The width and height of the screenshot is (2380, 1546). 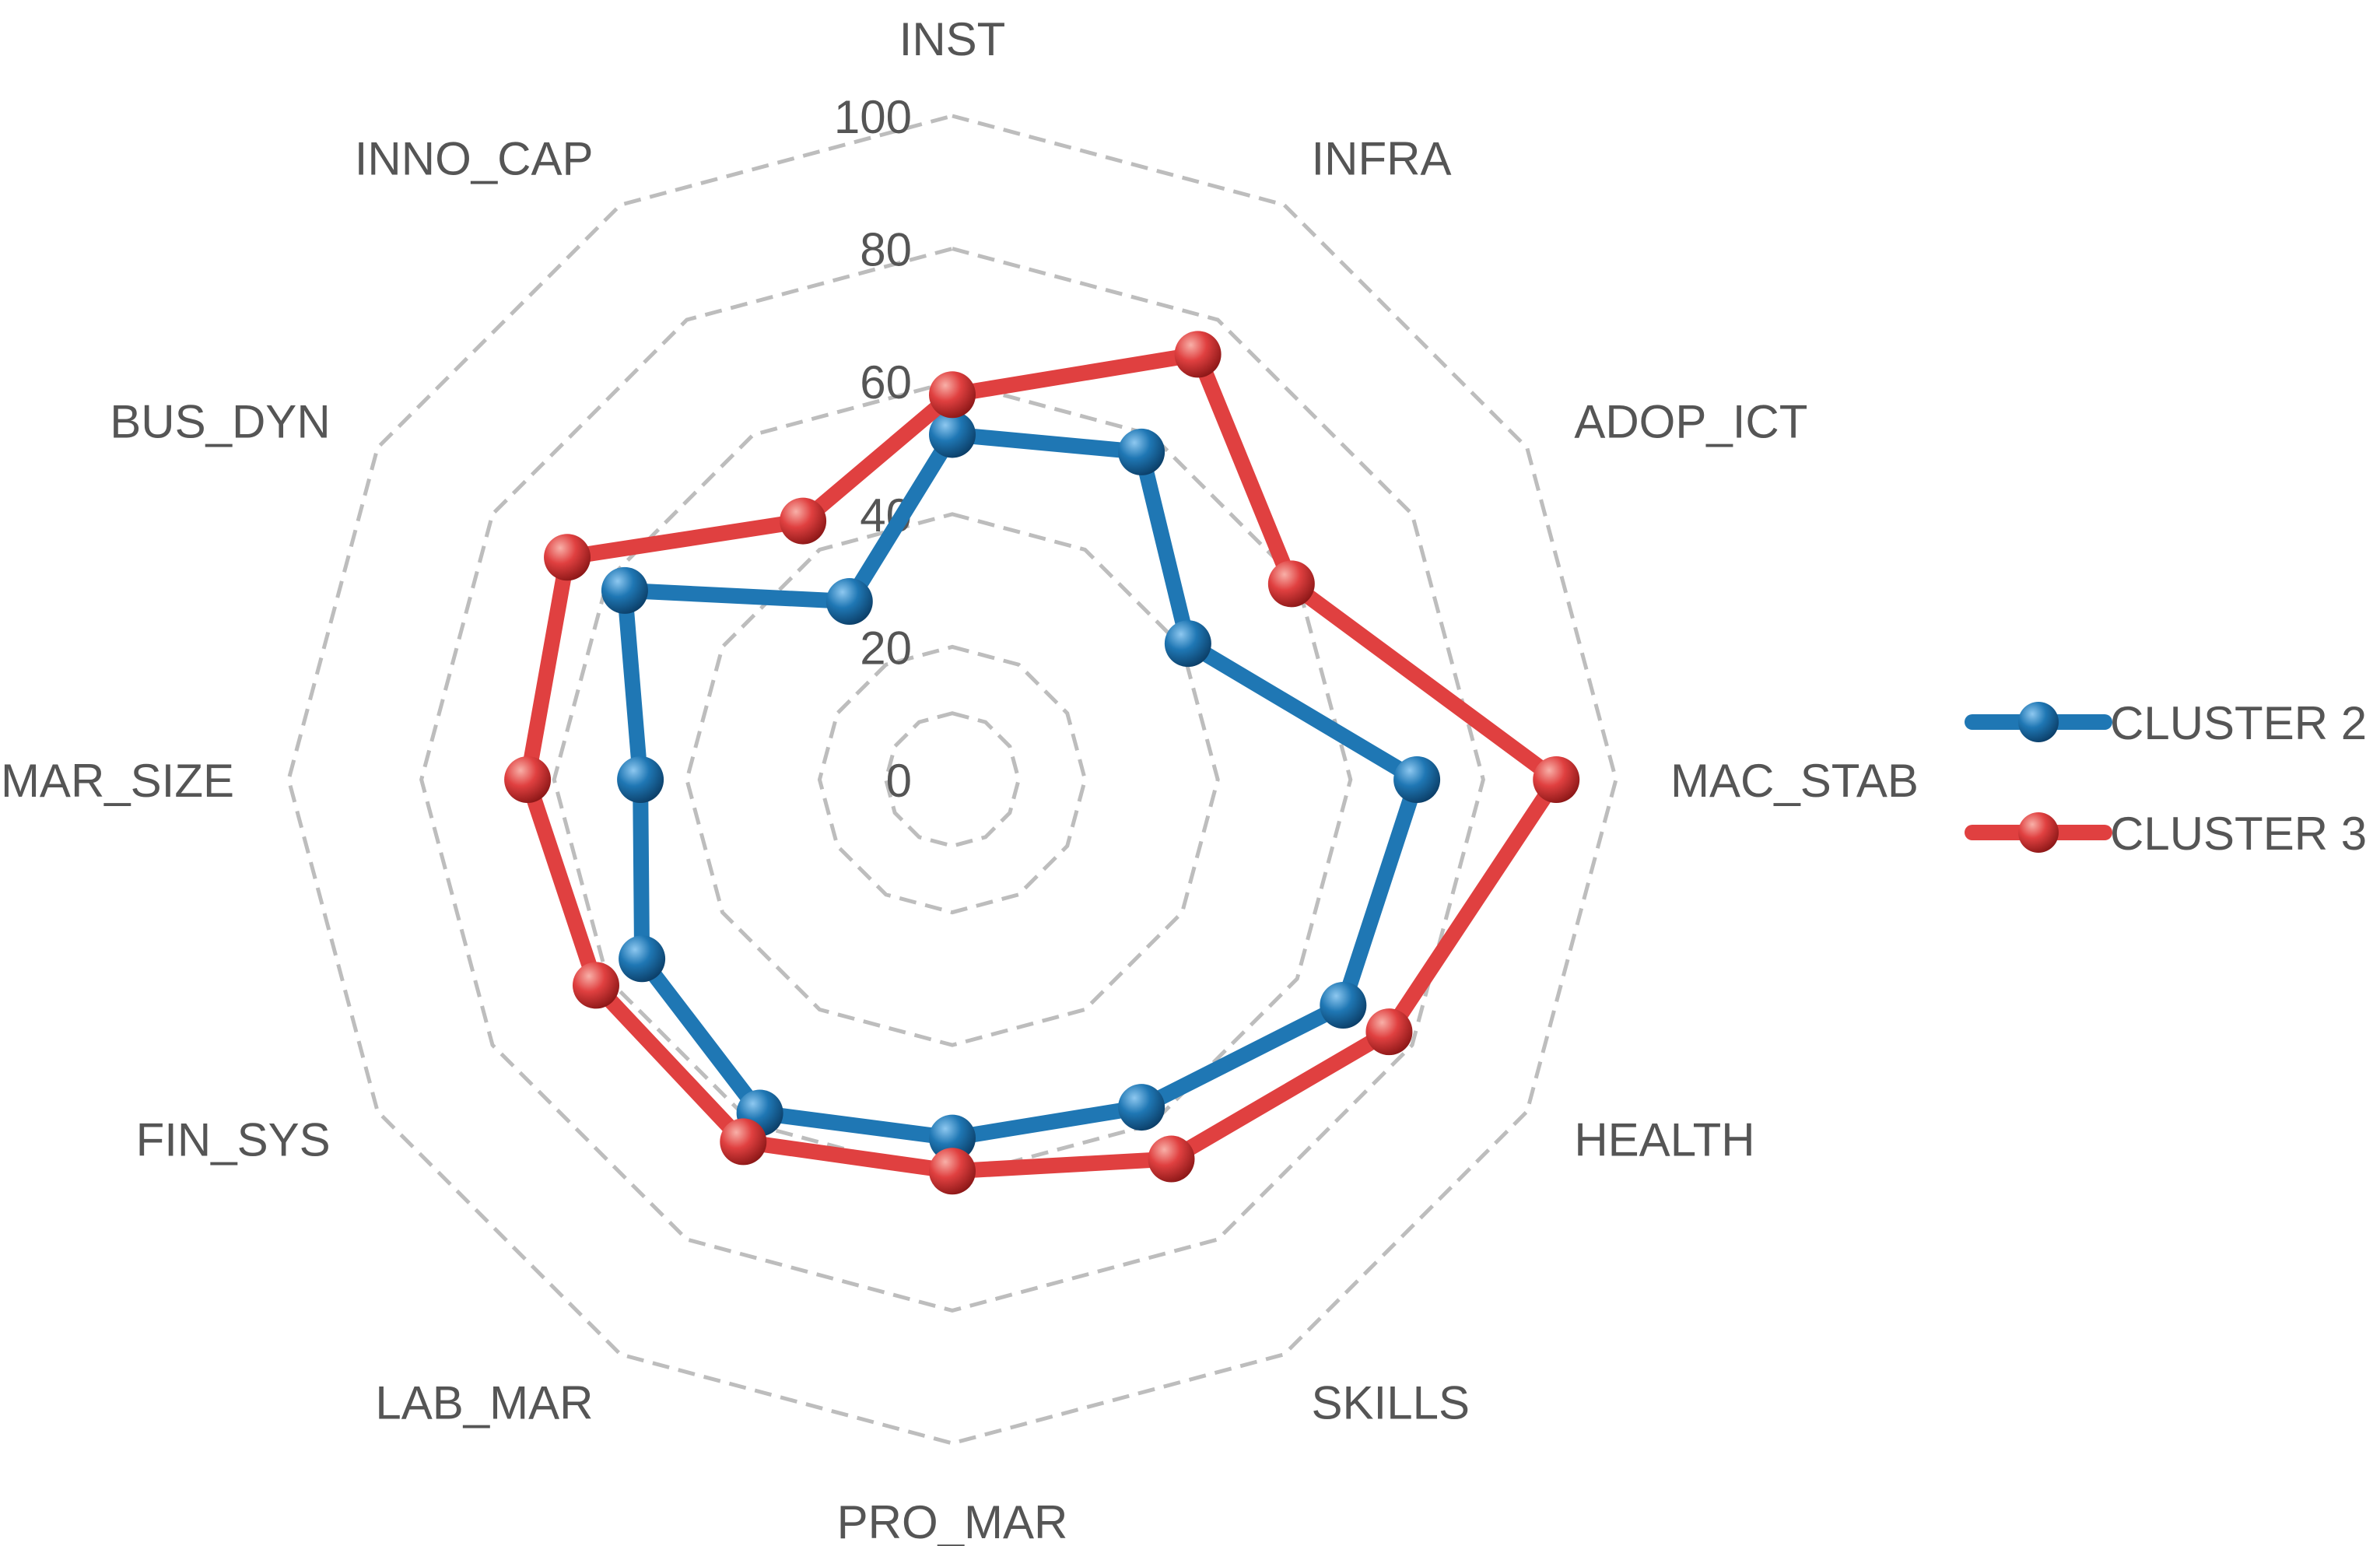 I want to click on category-label-mar-size: MAR_SIZE, so click(x=118, y=781).